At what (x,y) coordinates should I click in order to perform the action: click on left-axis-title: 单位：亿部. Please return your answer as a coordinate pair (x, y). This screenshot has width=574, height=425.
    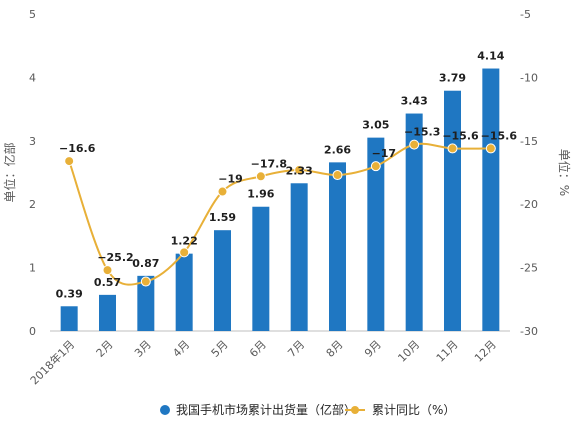
    Looking at the image, I should click on (9, 172).